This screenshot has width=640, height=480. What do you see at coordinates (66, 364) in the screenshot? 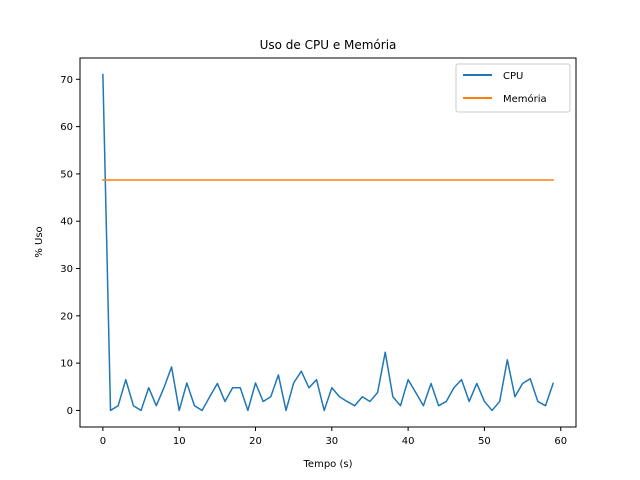
I see `y-tick-label: 10` at bounding box center [66, 364].